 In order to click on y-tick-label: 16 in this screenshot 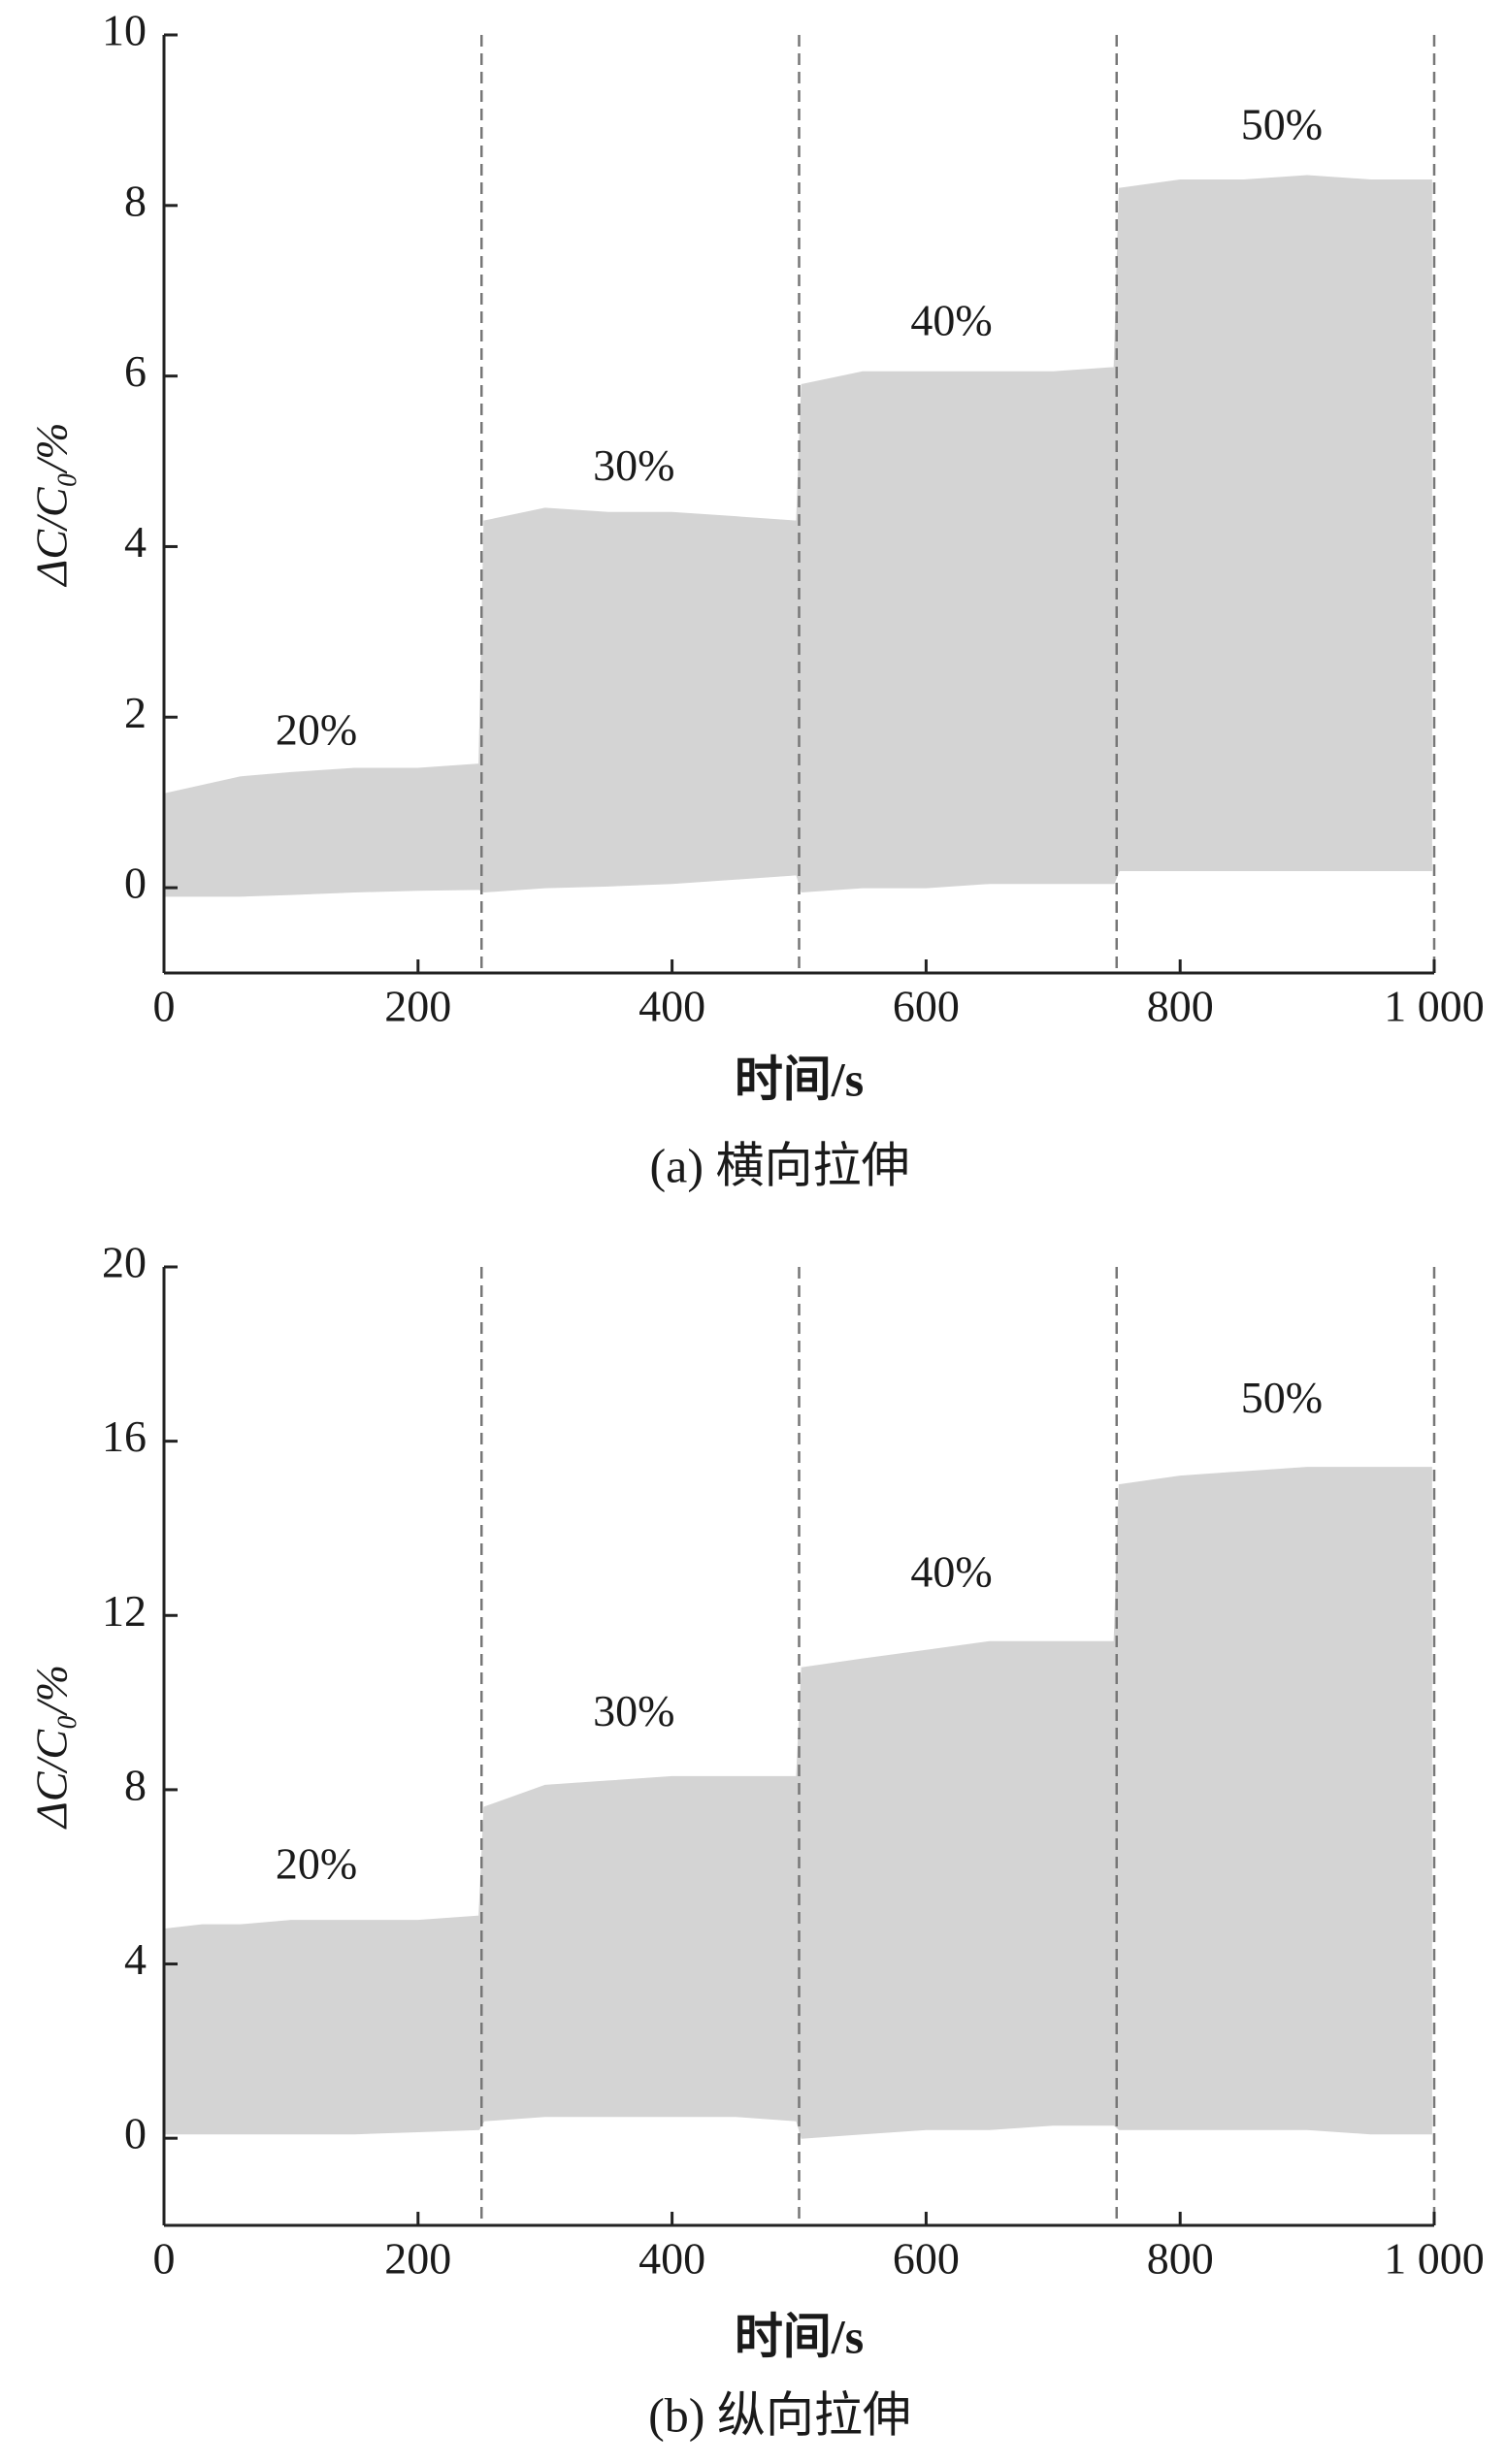, I will do `click(124, 1436)`.